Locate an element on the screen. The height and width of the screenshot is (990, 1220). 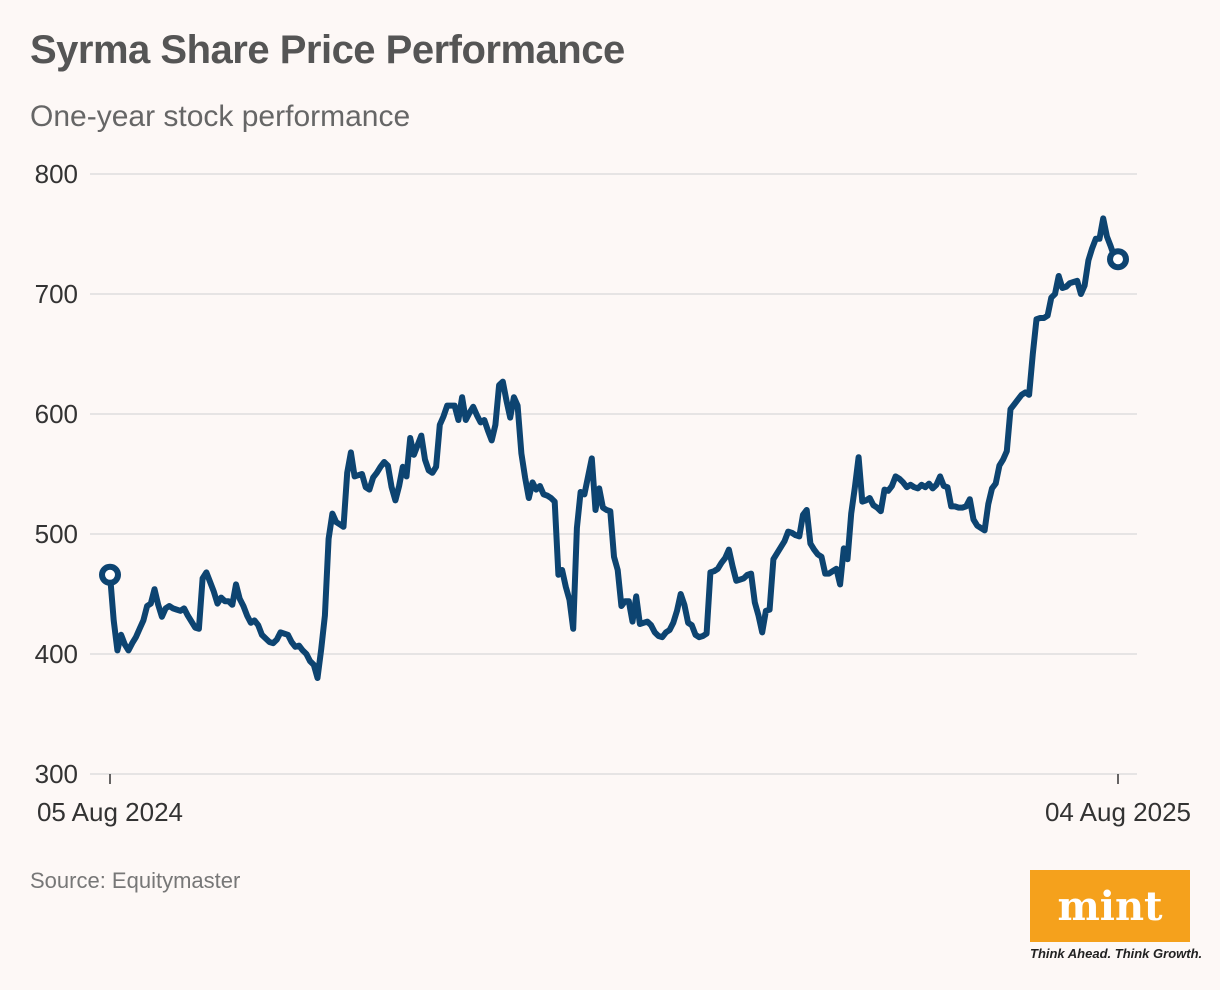
x-axis-ticks: 05 Aug 2024 04 Aug 2025 is located at coordinates (614, 800).